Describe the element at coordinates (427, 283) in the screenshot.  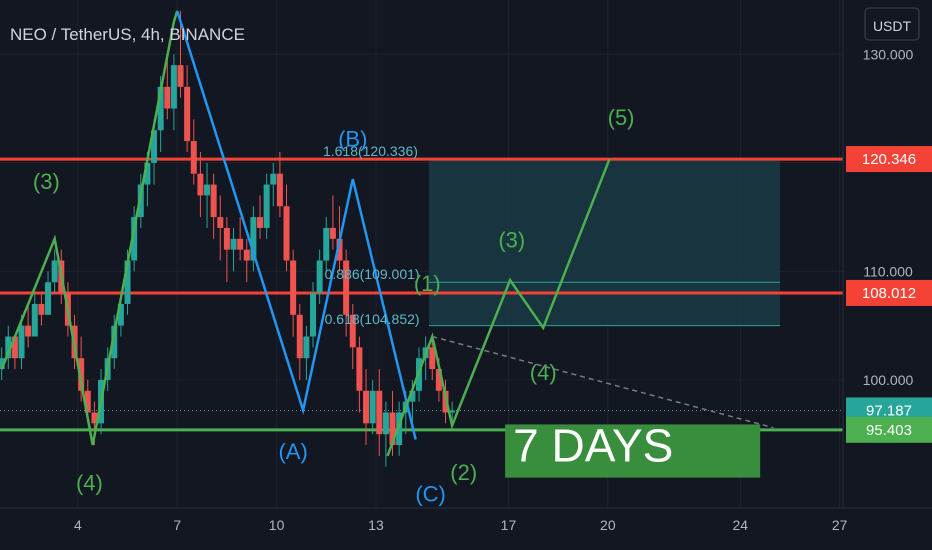
I see `wave-label: (1)` at that location.